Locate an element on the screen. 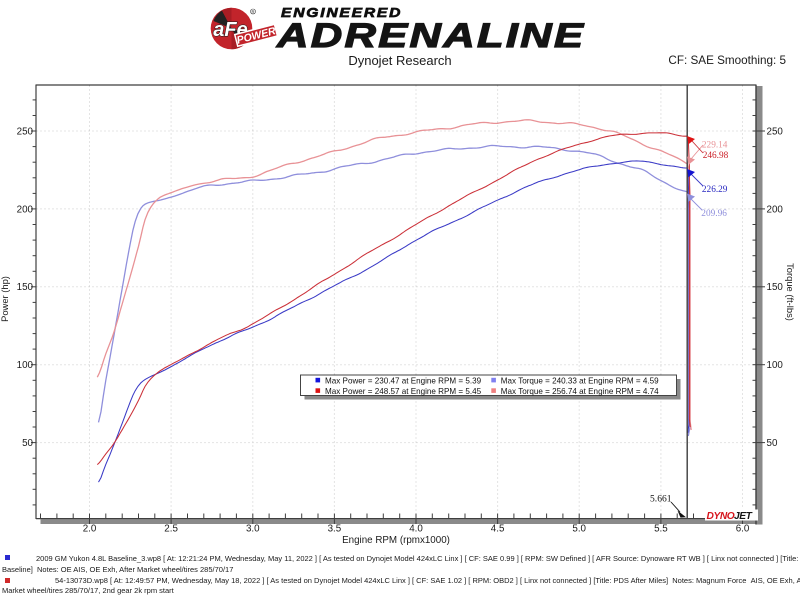 This screenshot has height=600, width=800. svg-text: 5.5 is located at coordinates (661, 529).